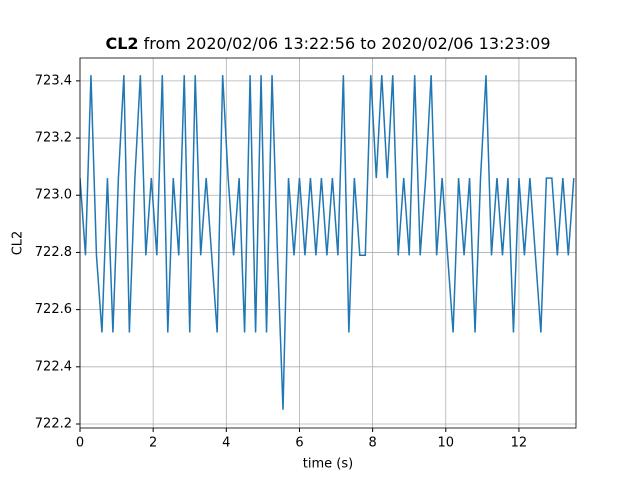 The image size is (640, 484). Describe the element at coordinates (53, 138) in the screenshot. I see `y-tick-label: 723.2` at that location.